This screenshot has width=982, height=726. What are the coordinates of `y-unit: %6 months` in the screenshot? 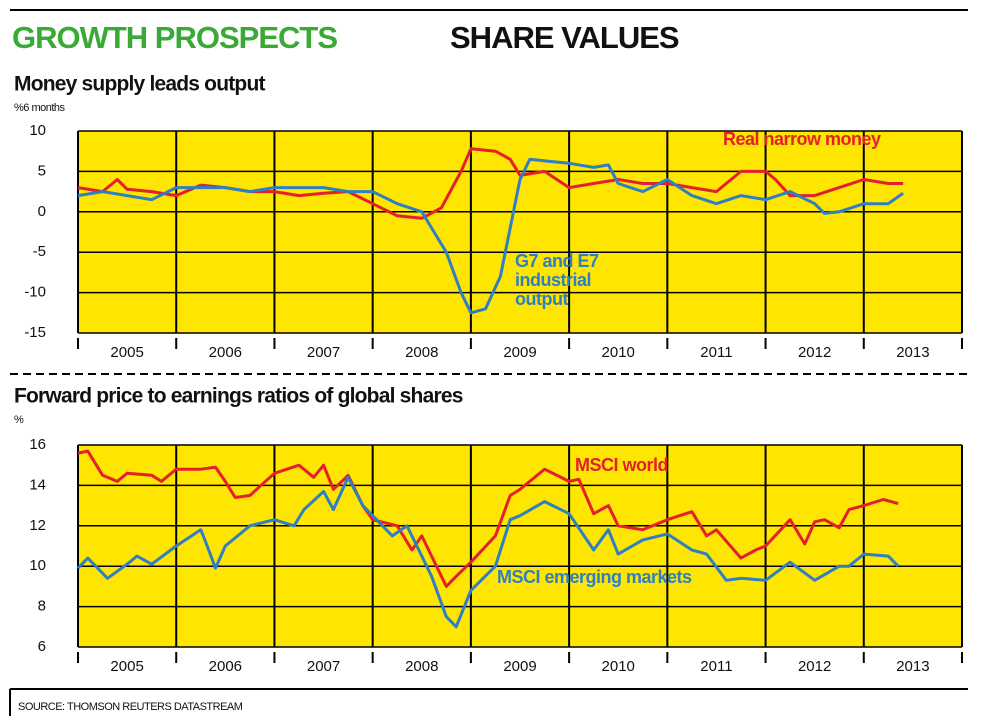 It's located at (40, 108).